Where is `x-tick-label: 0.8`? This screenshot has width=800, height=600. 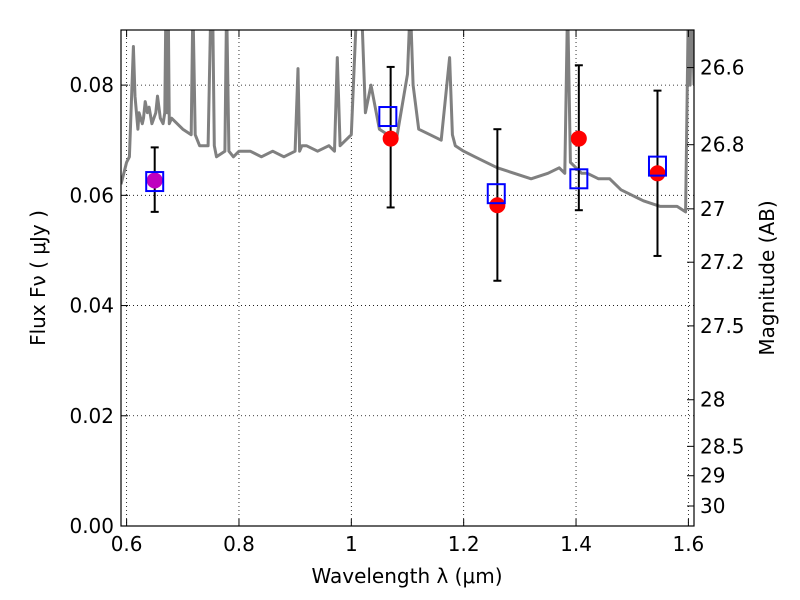 x-tick-label: 0.8 is located at coordinates (239, 544).